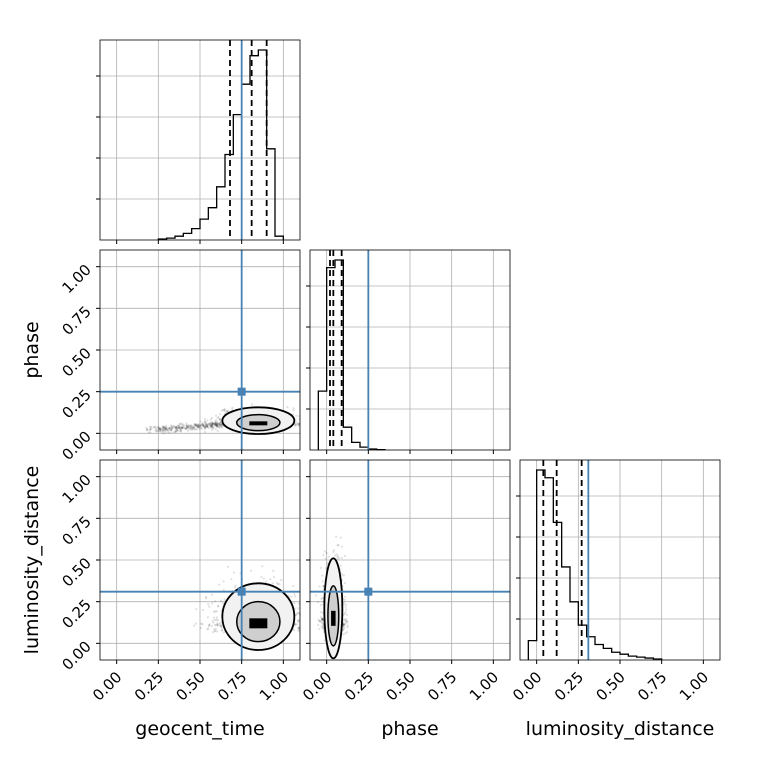 The height and width of the screenshot is (760, 760). I want to click on tick-label-y: 0.50, so click(76, 362).